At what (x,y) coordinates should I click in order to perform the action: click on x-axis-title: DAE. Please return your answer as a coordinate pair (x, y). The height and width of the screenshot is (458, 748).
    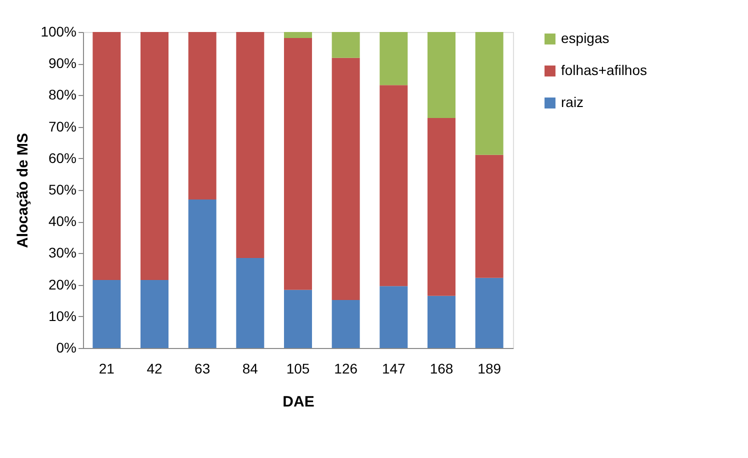
    Looking at the image, I should click on (298, 402).